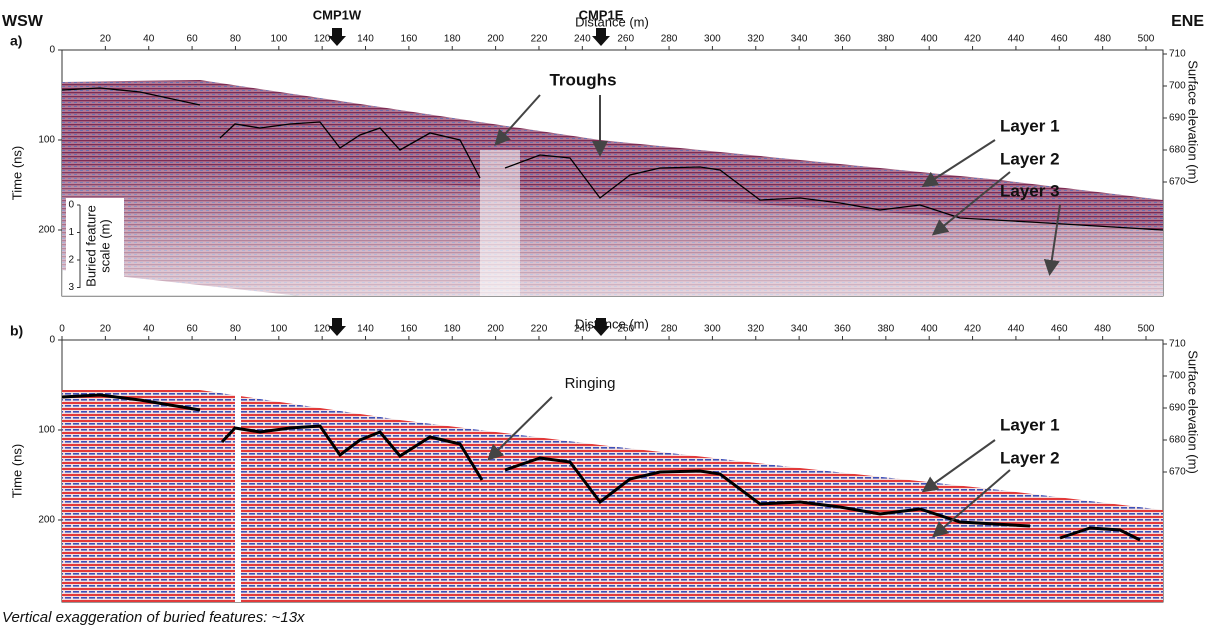  I want to click on annotation: Layer 3, so click(1030, 190).